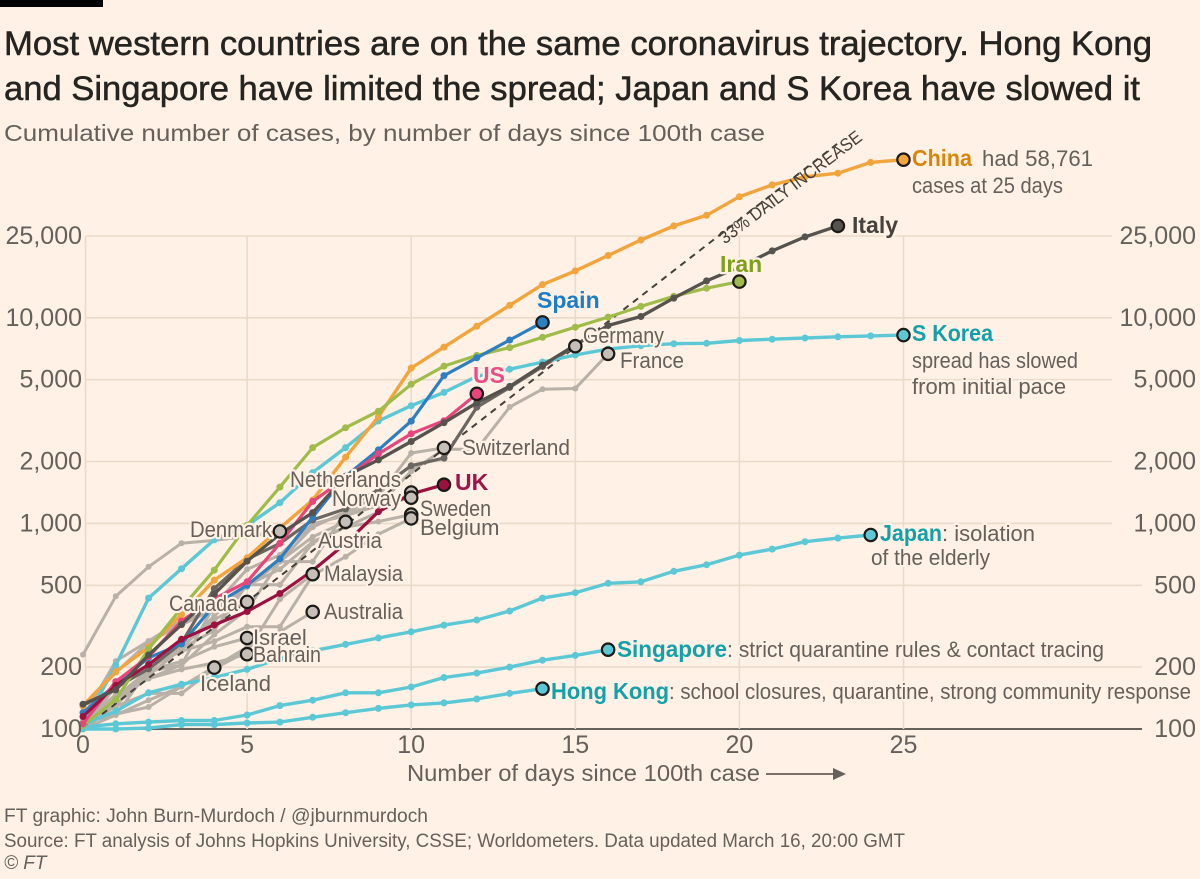 The height and width of the screenshot is (879, 1200). I want to click on svg-text: of the elderly, so click(930, 557).